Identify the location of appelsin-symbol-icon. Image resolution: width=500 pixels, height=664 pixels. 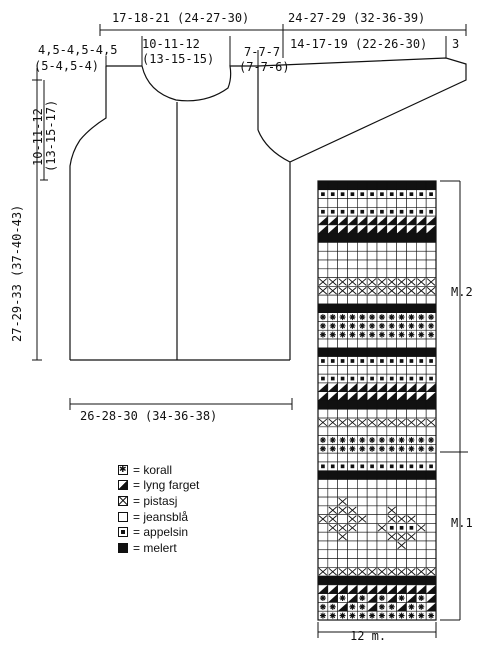
(123, 532).